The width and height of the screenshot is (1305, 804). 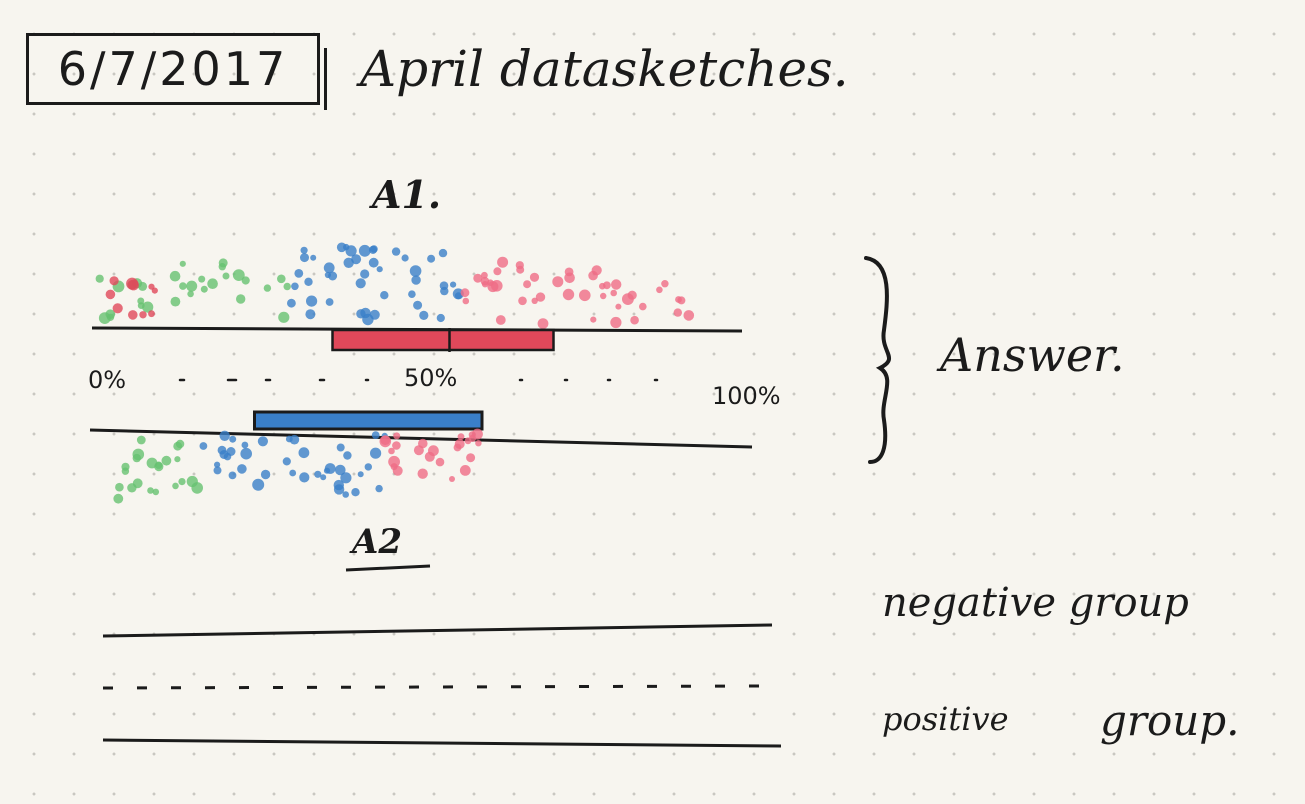 What do you see at coordinates (1035, 603) in the screenshot?
I see `negative-group-label: negative group` at bounding box center [1035, 603].